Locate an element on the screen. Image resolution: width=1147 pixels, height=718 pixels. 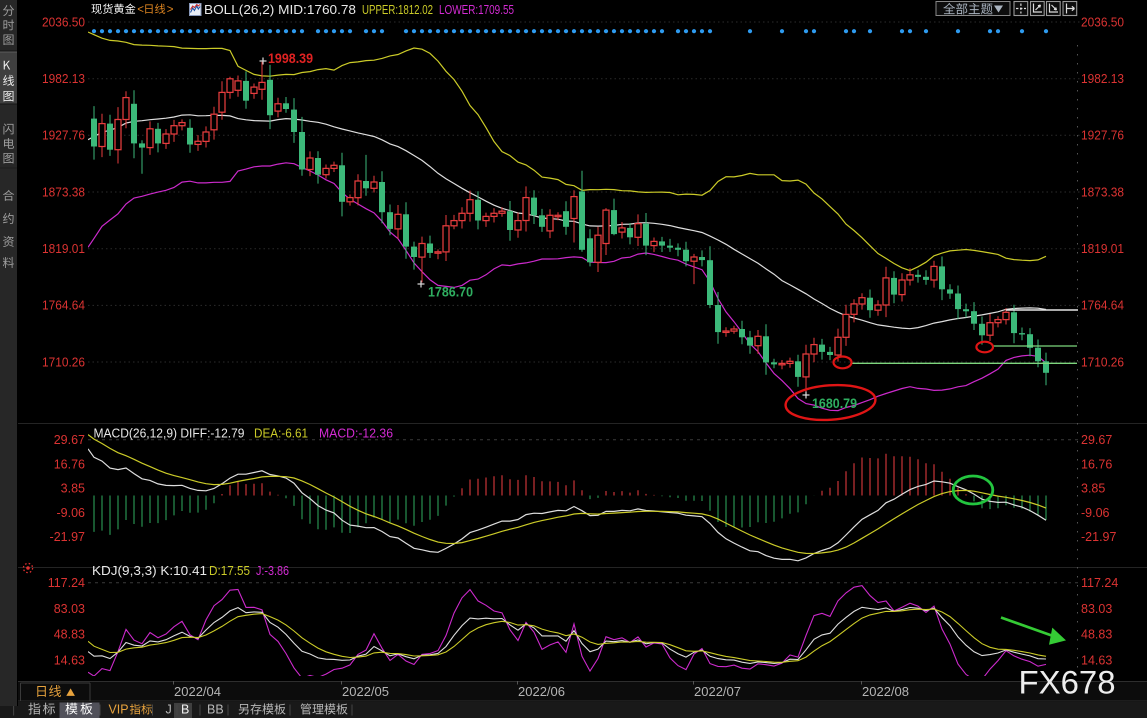
svg-text: VIP is located at coordinates (119, 710).